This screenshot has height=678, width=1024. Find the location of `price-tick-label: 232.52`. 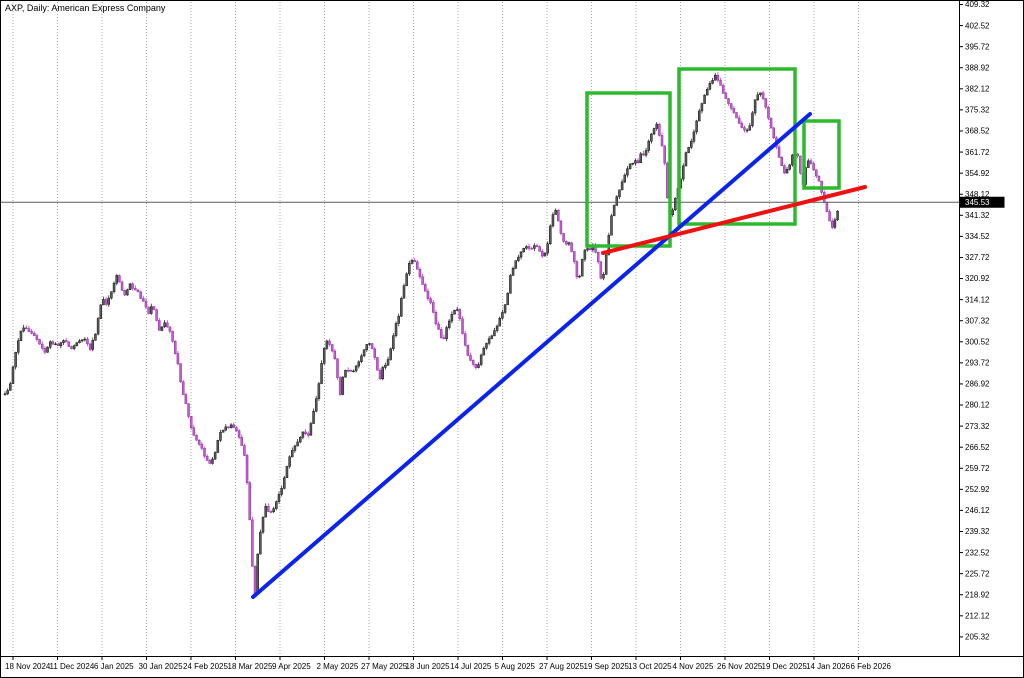

price-tick-label: 232.52 is located at coordinates (977, 552).